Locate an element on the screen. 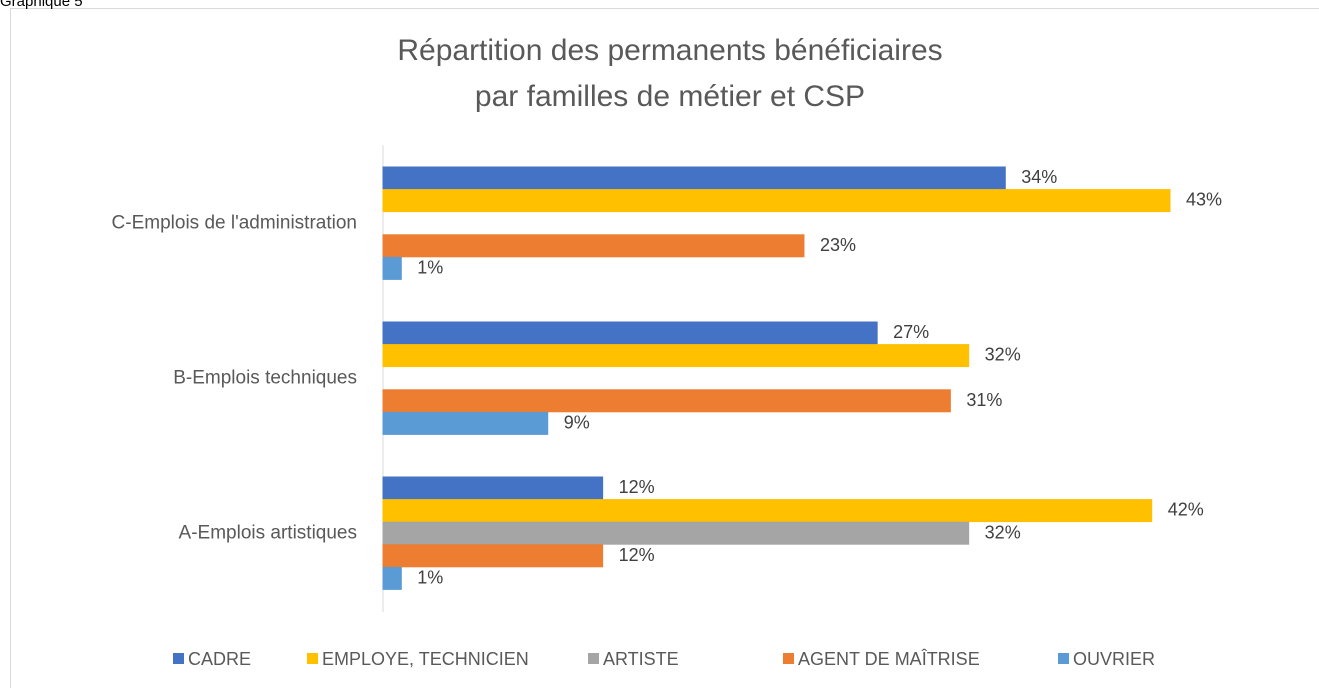  legend-label: OUVRIER is located at coordinates (1114, 659).